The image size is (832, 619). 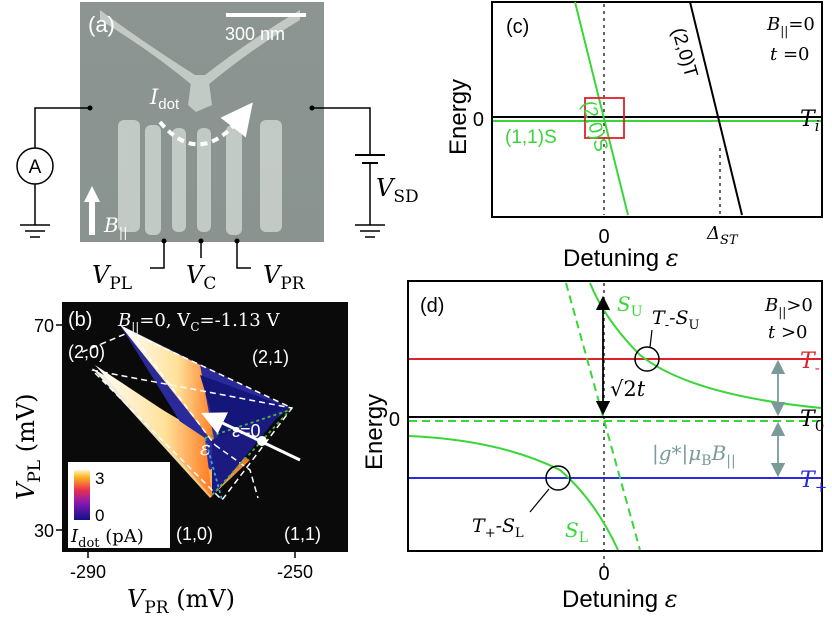 I want to click on panel-b-ylabel: VPL (mV), so click(x=28, y=446).